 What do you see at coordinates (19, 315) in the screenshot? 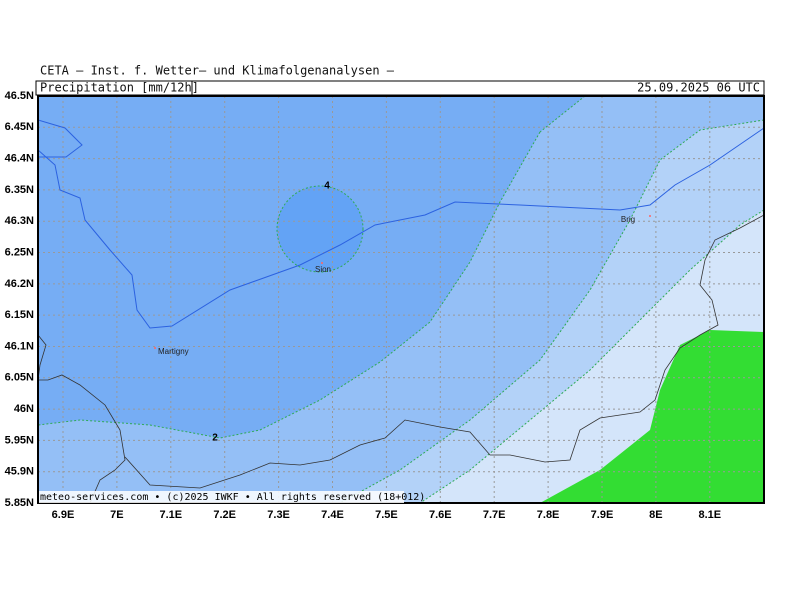
I see `y-axis-label: 6.15N` at bounding box center [19, 315].